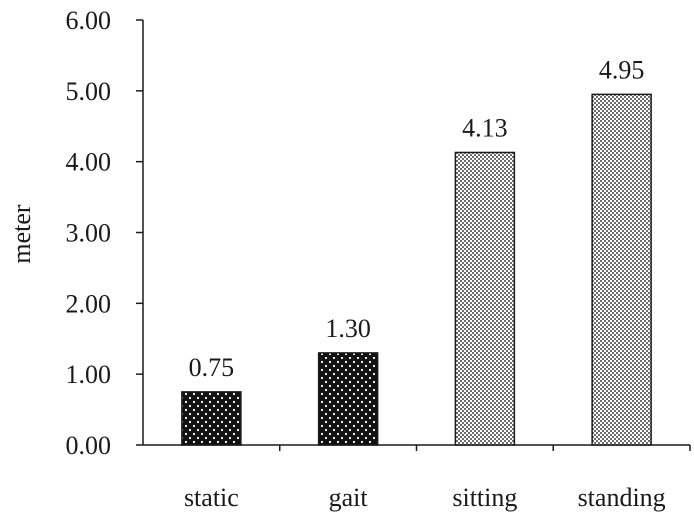 This screenshot has height=521, width=694. What do you see at coordinates (89, 445) in the screenshot?
I see `y-tick-label: 0.00` at bounding box center [89, 445].